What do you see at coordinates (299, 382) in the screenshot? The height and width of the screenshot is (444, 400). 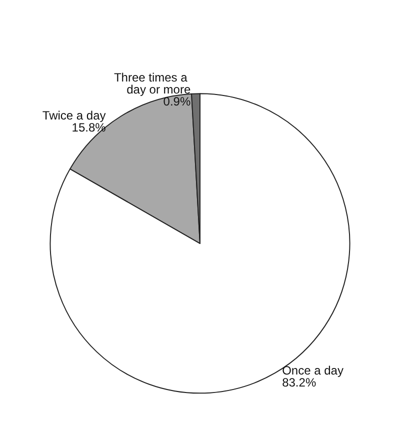 I see `data-label: 83.2%` at bounding box center [299, 382].